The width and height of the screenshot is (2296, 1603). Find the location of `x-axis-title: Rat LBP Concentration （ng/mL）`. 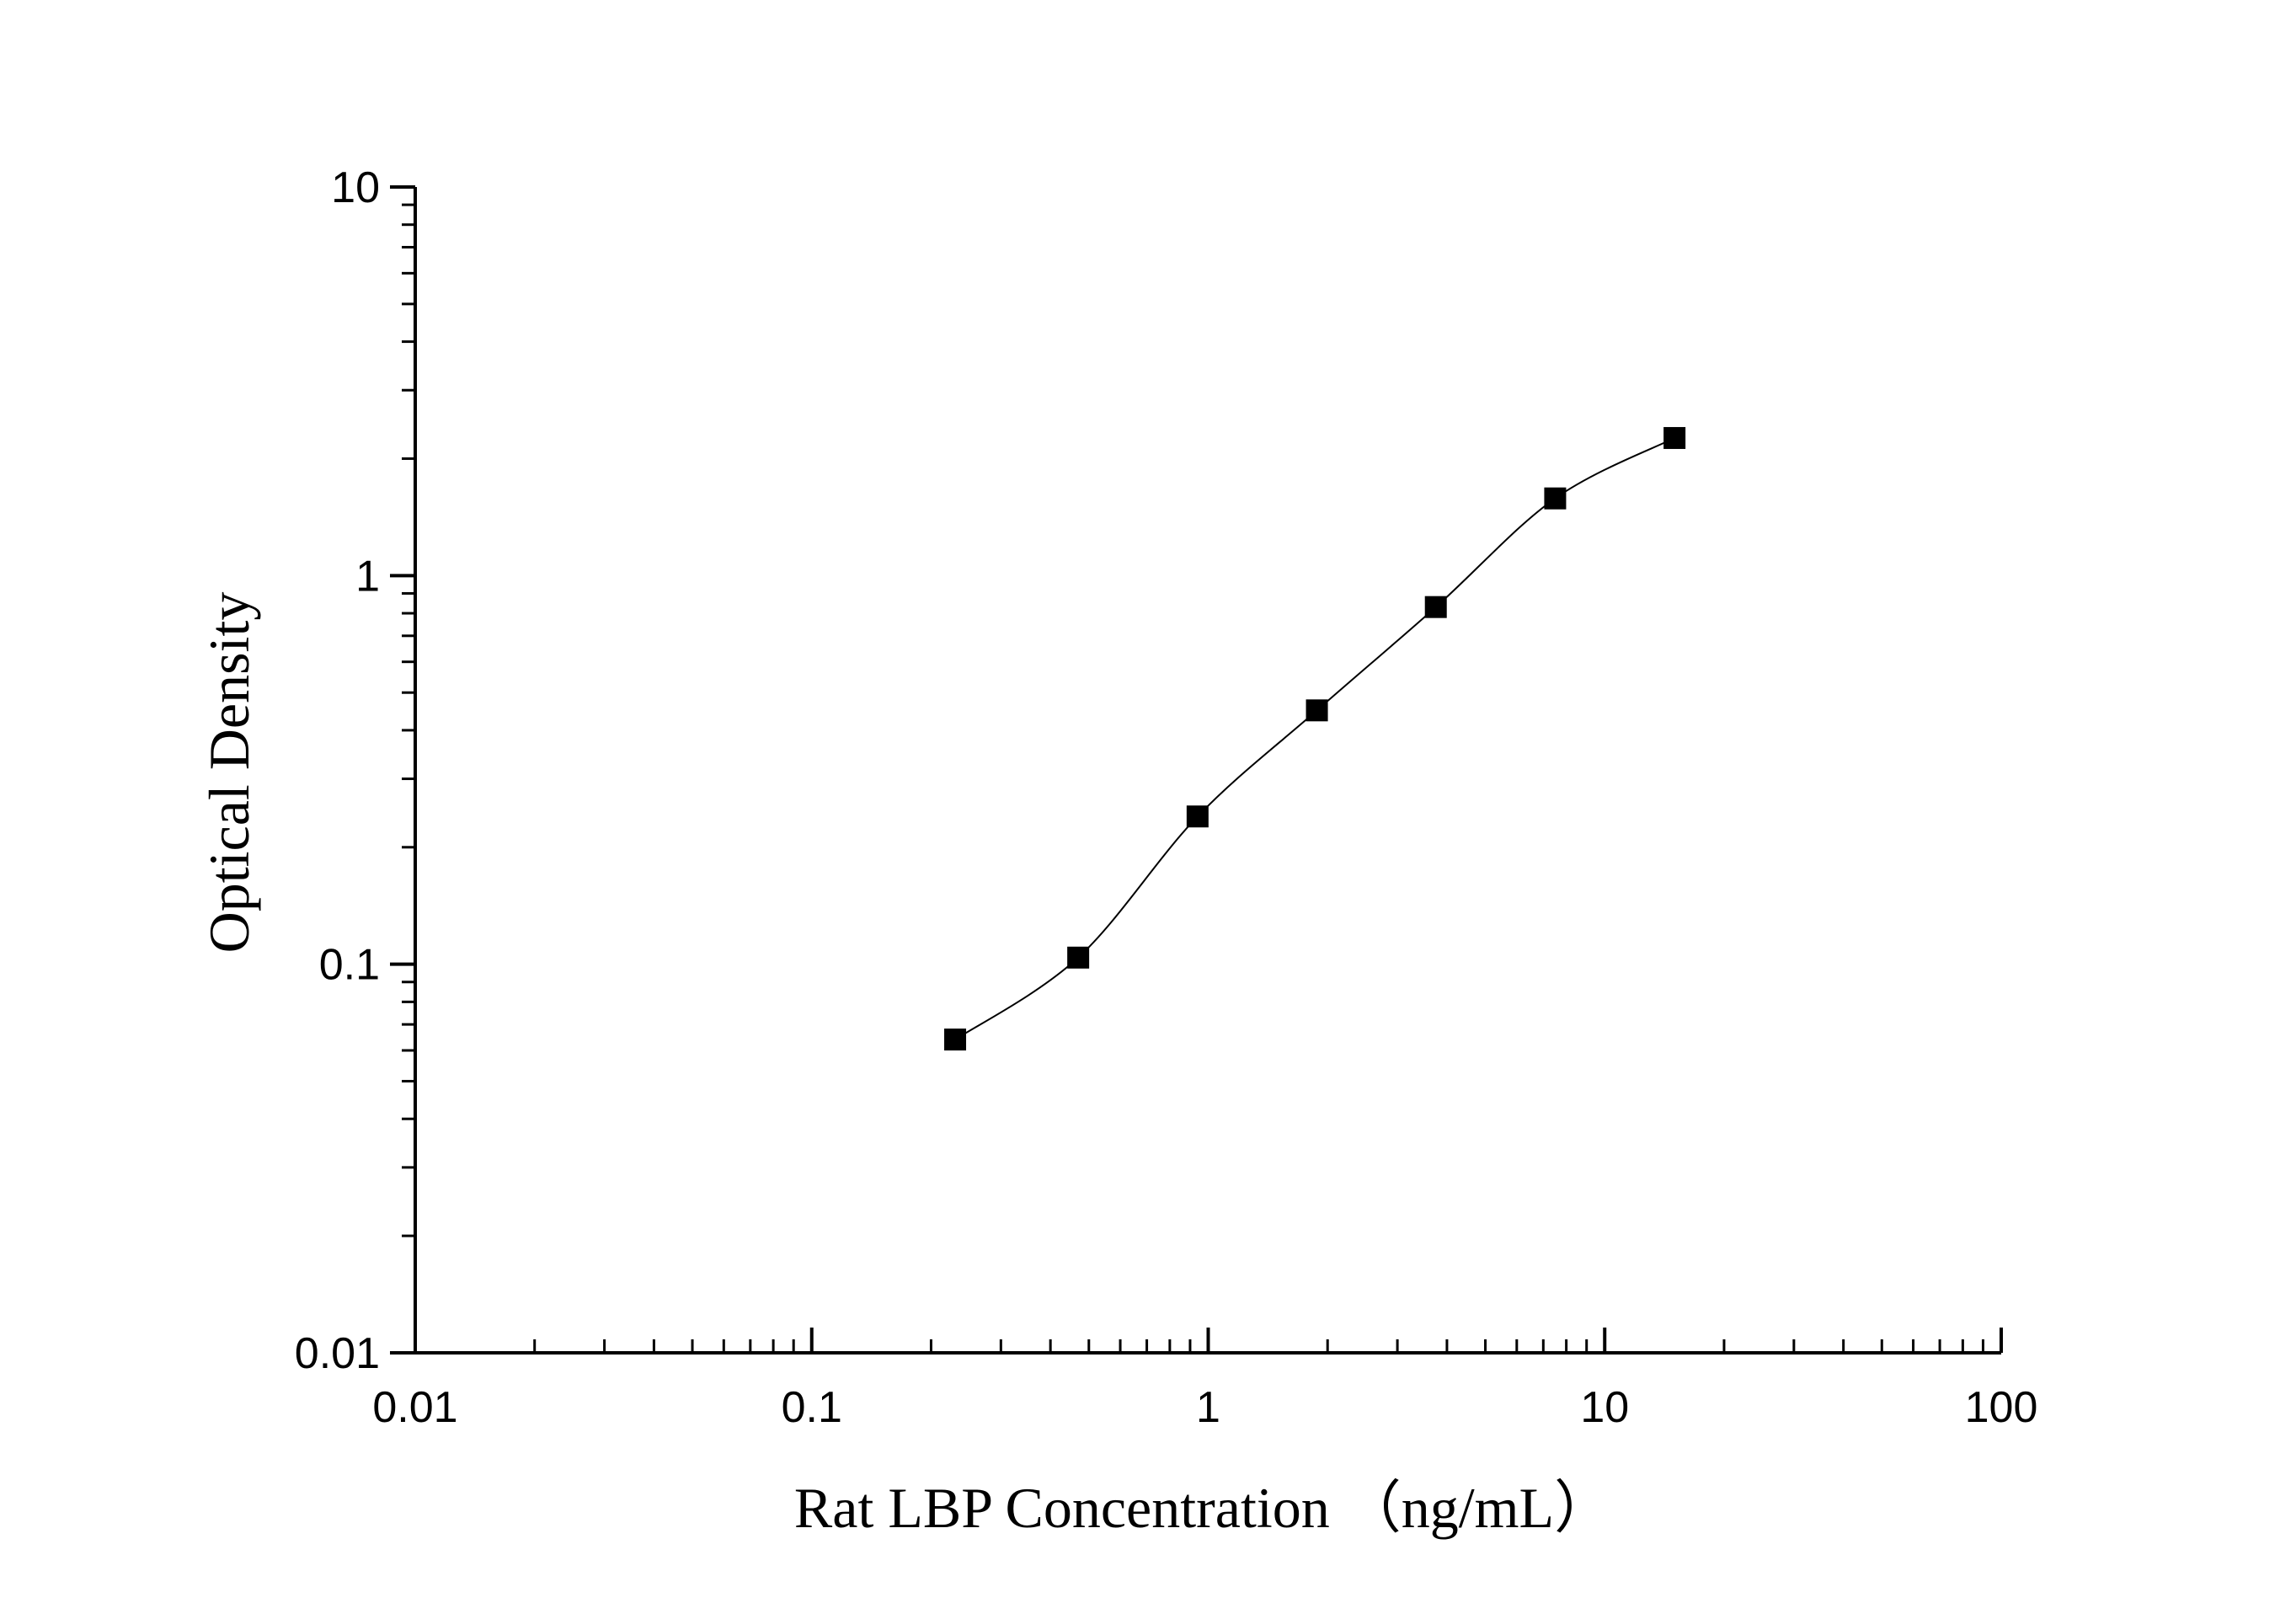

x-axis-title: Rat LBP Concentration （ng/mL） is located at coordinates (1202, 1508).